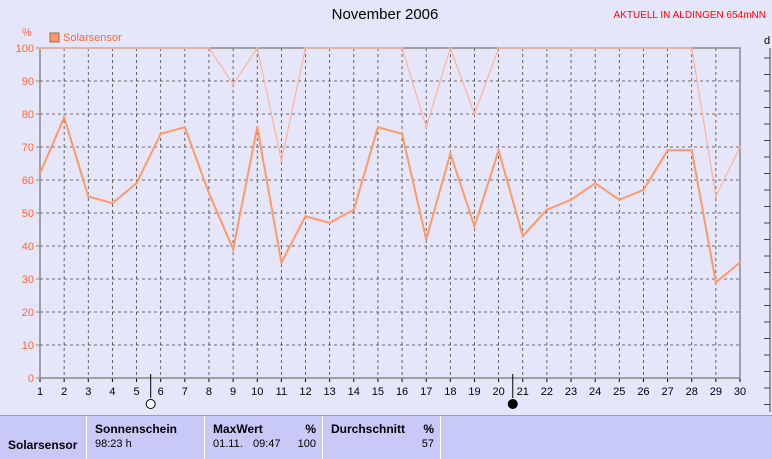 The image size is (772, 459). I want to click on new-moon-icon, so click(512, 404).